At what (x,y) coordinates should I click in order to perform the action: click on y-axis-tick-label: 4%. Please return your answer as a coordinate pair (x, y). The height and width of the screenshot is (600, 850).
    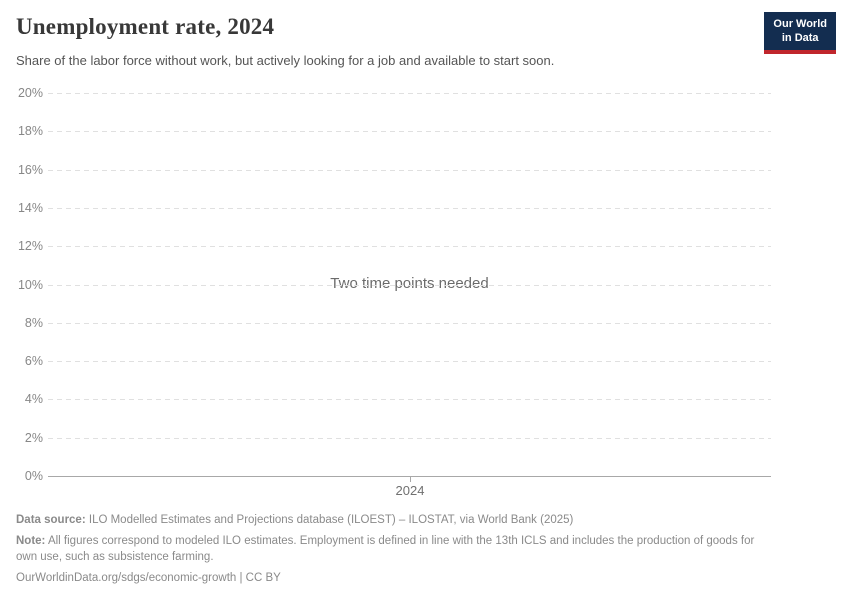
    Looking at the image, I should click on (33, 399).